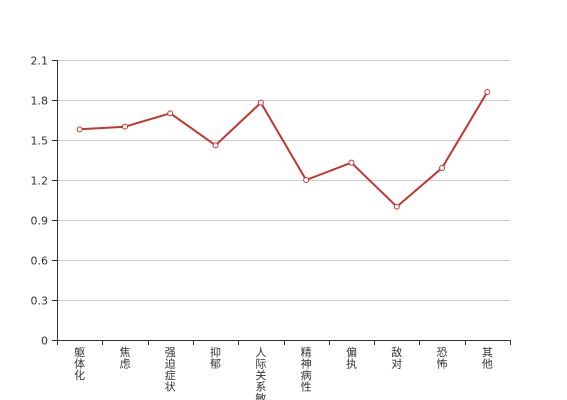 Image resolution: width=567 pixels, height=400 pixels. Describe the element at coordinates (40, 221) in the screenshot. I see `y-tick-label: 0.9` at that location.